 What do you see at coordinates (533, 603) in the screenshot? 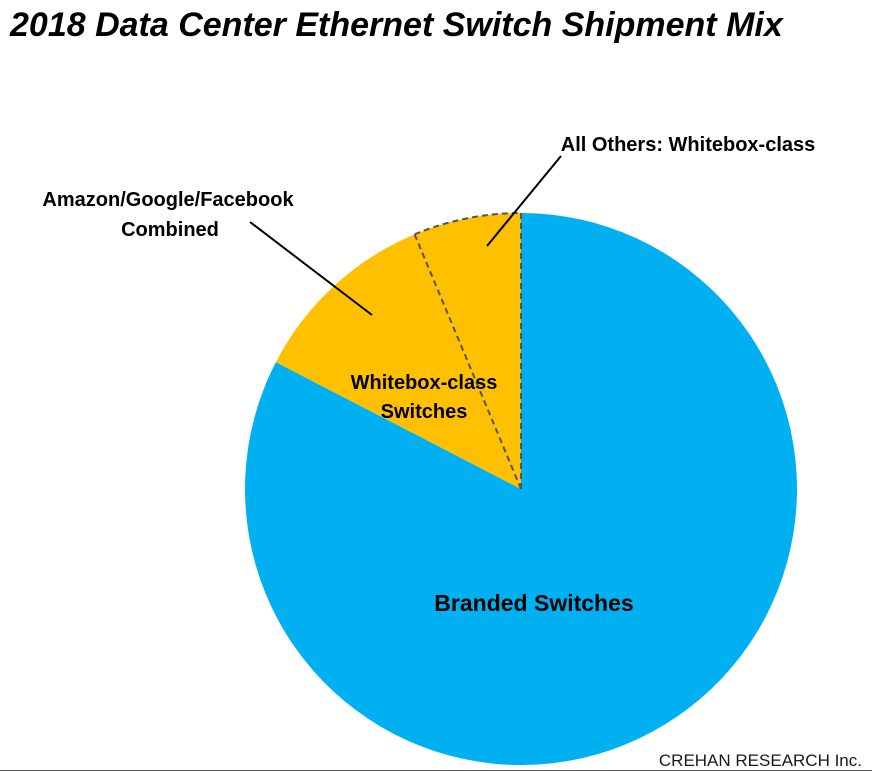
I see `slice-label-branded-switches: Branded Switches` at bounding box center [533, 603].